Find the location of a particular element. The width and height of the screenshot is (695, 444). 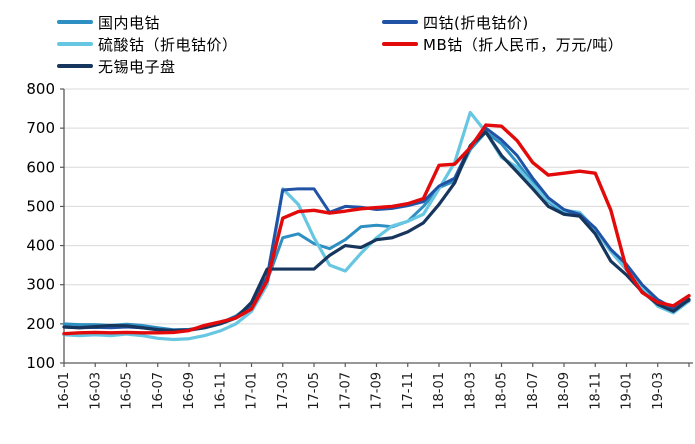

y-tick-label: 500 is located at coordinates (40, 206).